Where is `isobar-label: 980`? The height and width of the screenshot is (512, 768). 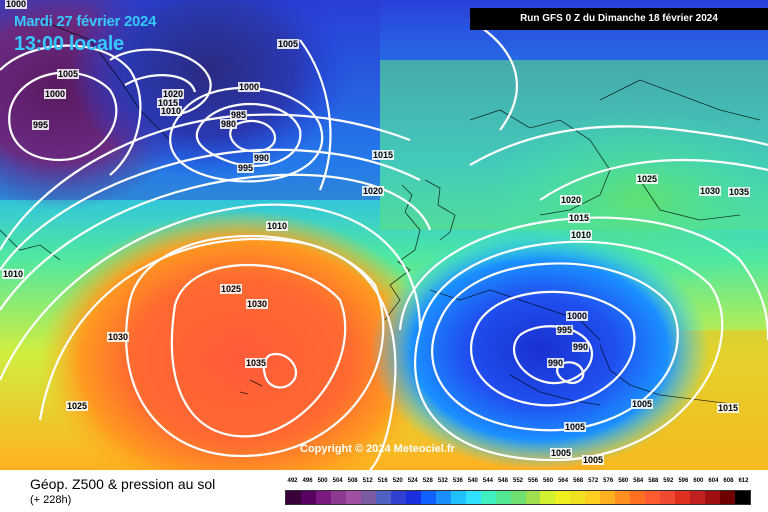 isobar-label: 980 is located at coordinates (228, 124).